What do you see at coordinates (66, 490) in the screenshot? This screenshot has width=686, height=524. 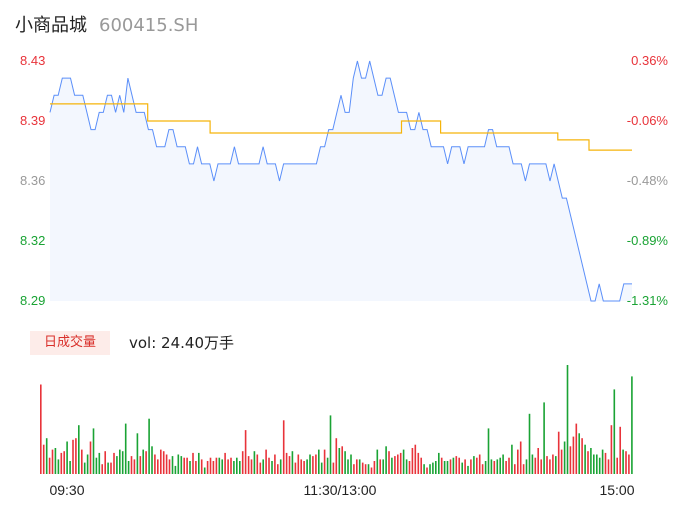 I see `x-tick-label: 09:30` at bounding box center [66, 490].